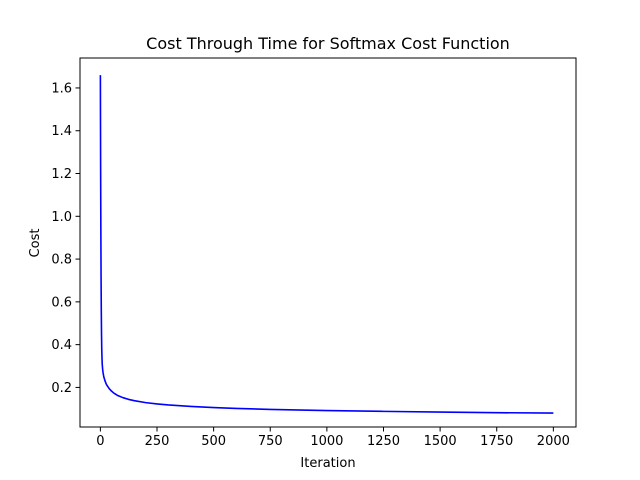  Describe the element at coordinates (61, 302) in the screenshot. I see `y-tick-label-2: 0.6` at that location.